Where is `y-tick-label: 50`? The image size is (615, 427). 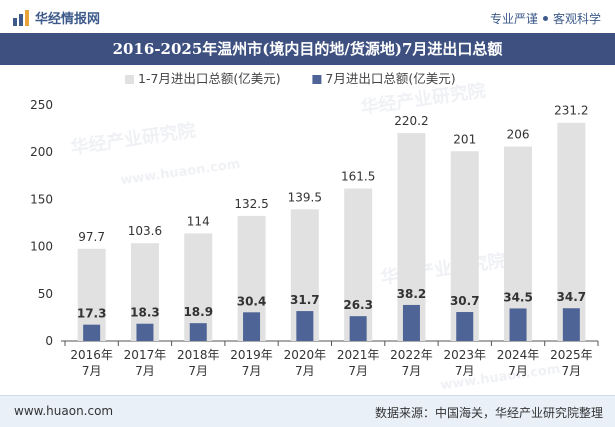 y-tick-label: 50 is located at coordinates (45, 294).